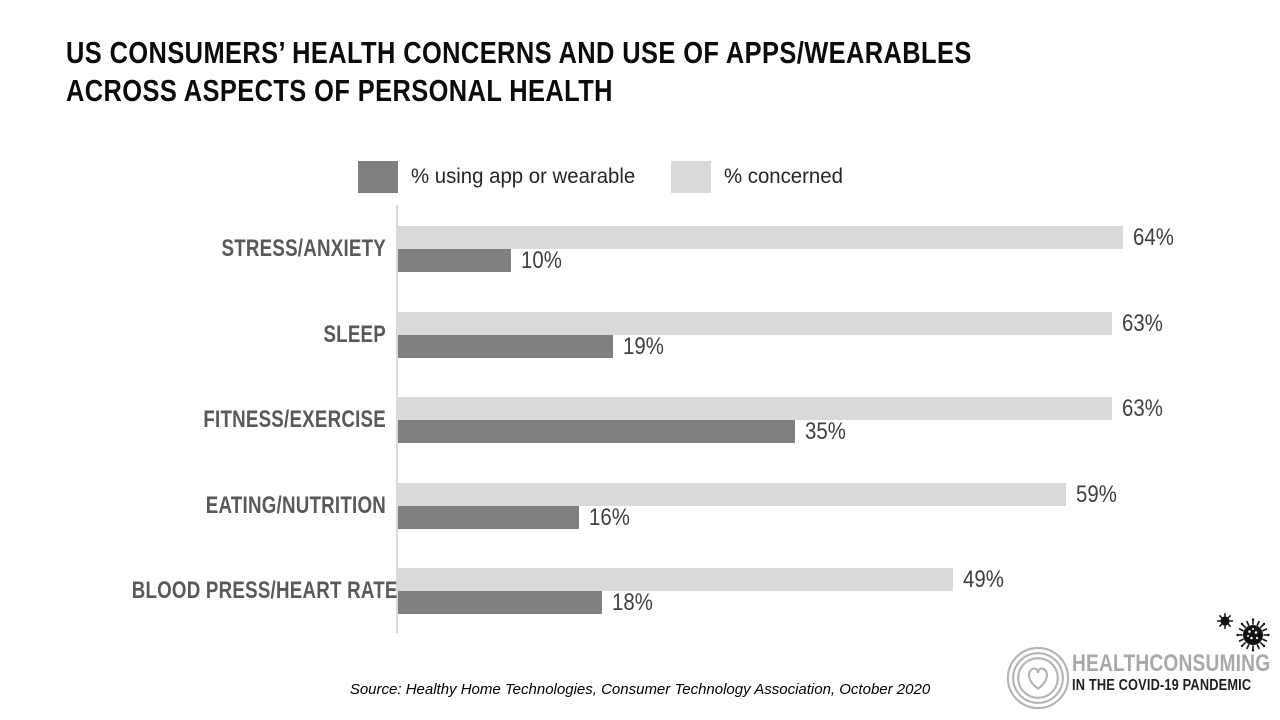 This screenshot has height=720, width=1280. What do you see at coordinates (1153, 237) in the screenshot?
I see `value-label-concerned: 64%` at bounding box center [1153, 237].